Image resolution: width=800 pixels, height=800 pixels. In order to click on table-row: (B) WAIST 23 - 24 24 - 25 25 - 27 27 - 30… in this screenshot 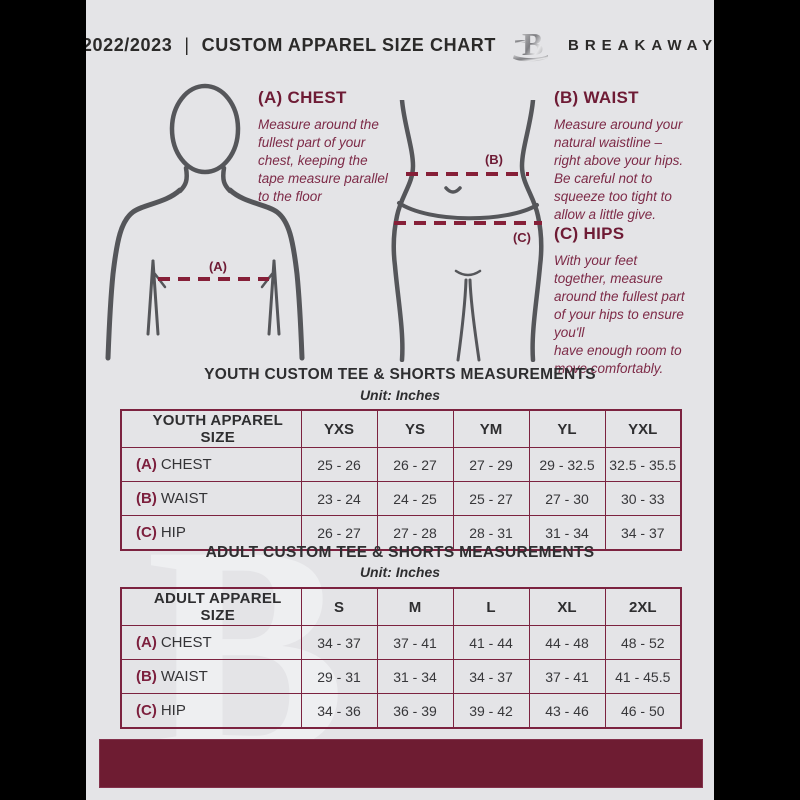, I will do `click(401, 498)`.